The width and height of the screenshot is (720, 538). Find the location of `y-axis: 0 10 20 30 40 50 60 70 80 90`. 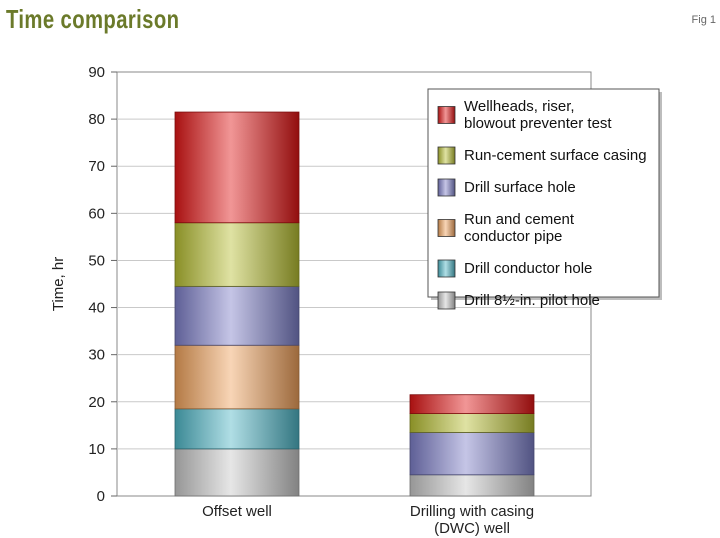

y-axis: 0 10 20 30 40 50 60 70 80 90 is located at coordinates (102, 284).